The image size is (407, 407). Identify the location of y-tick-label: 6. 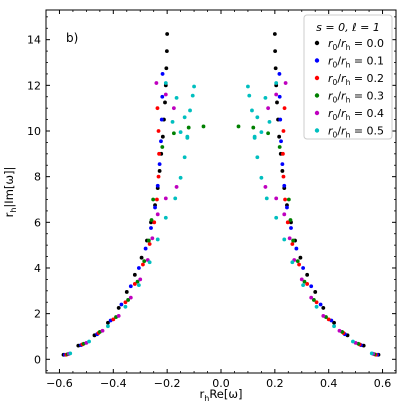
(37, 222).